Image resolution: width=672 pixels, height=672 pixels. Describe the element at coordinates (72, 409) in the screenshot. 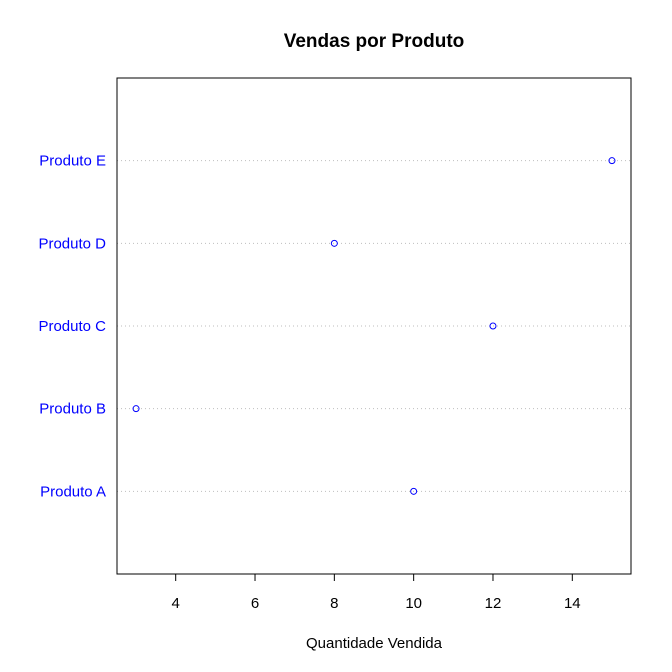

I see `category-label: Produto B` at that location.